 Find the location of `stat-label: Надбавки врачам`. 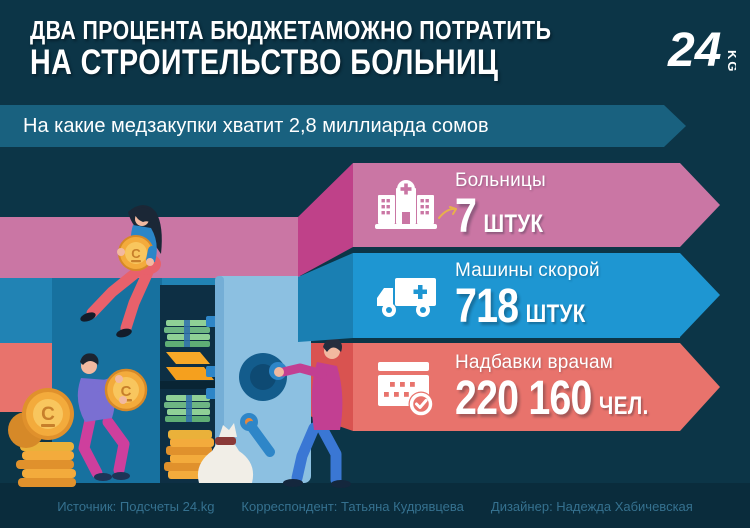

stat-label: Надбавки врачам is located at coordinates (534, 362).